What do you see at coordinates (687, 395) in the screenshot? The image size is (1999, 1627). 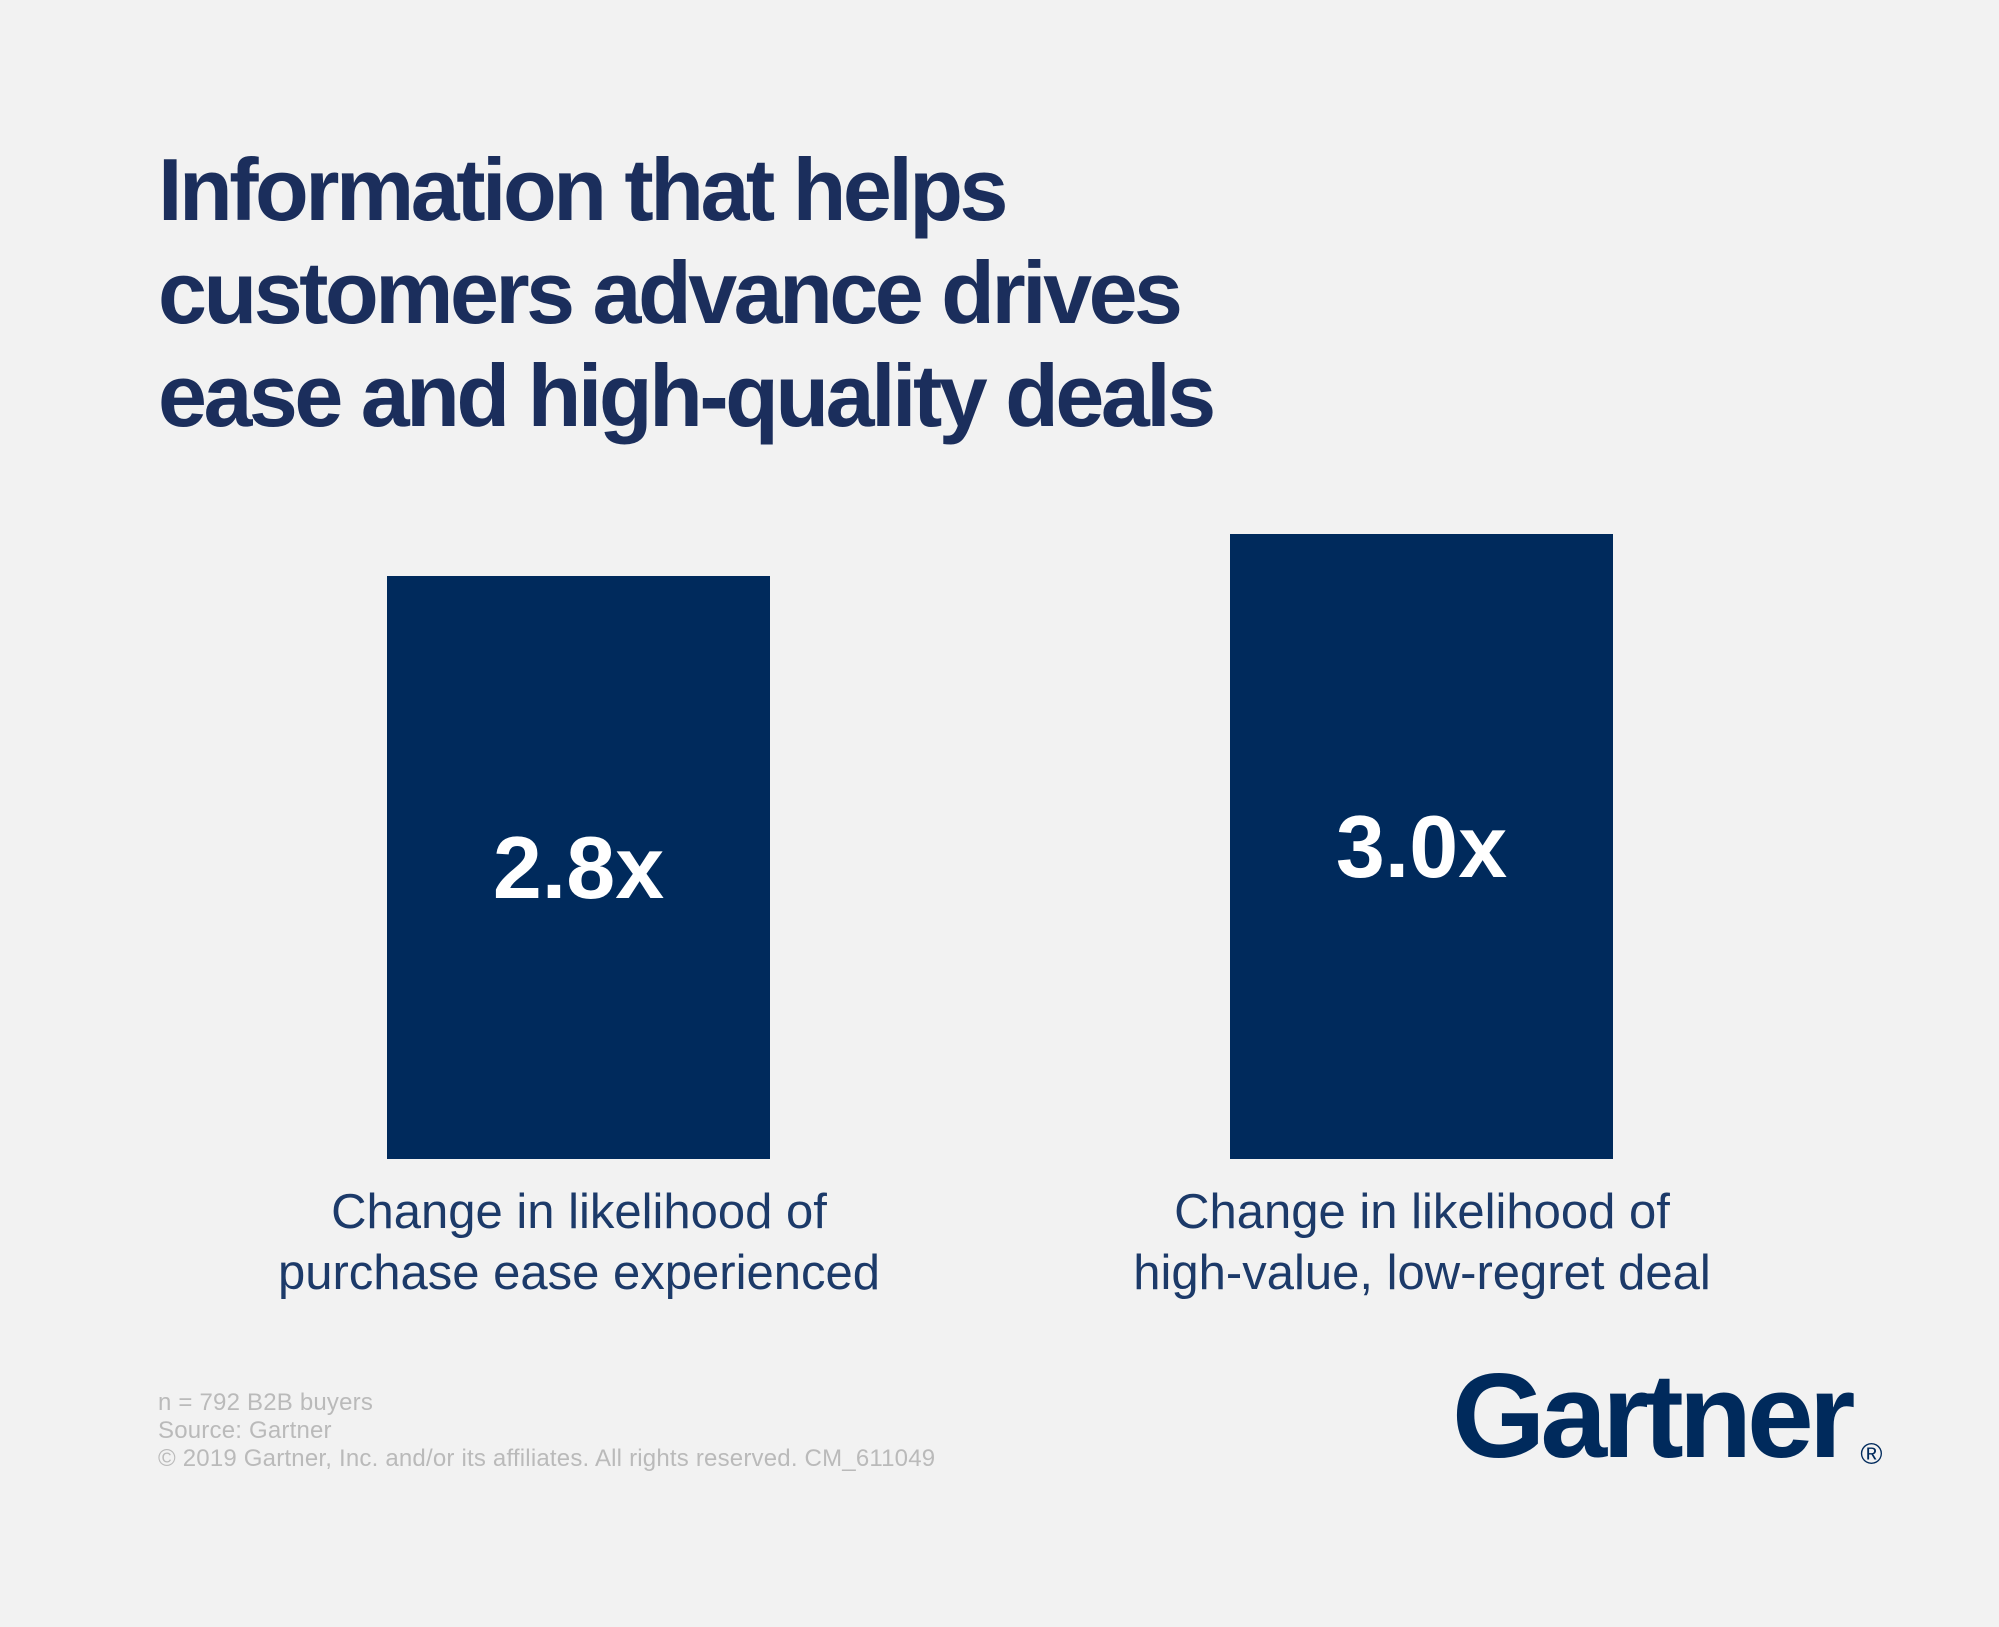 I see `chart-title-line-3: ease and high-quality deals` at bounding box center [687, 395].